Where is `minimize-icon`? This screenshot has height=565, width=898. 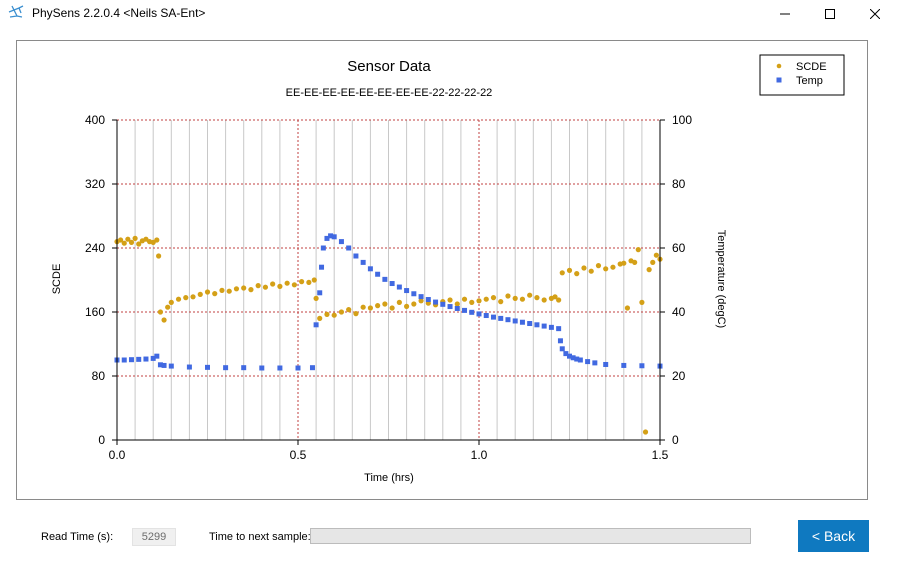
minimize-icon is located at coordinates (785, 14).